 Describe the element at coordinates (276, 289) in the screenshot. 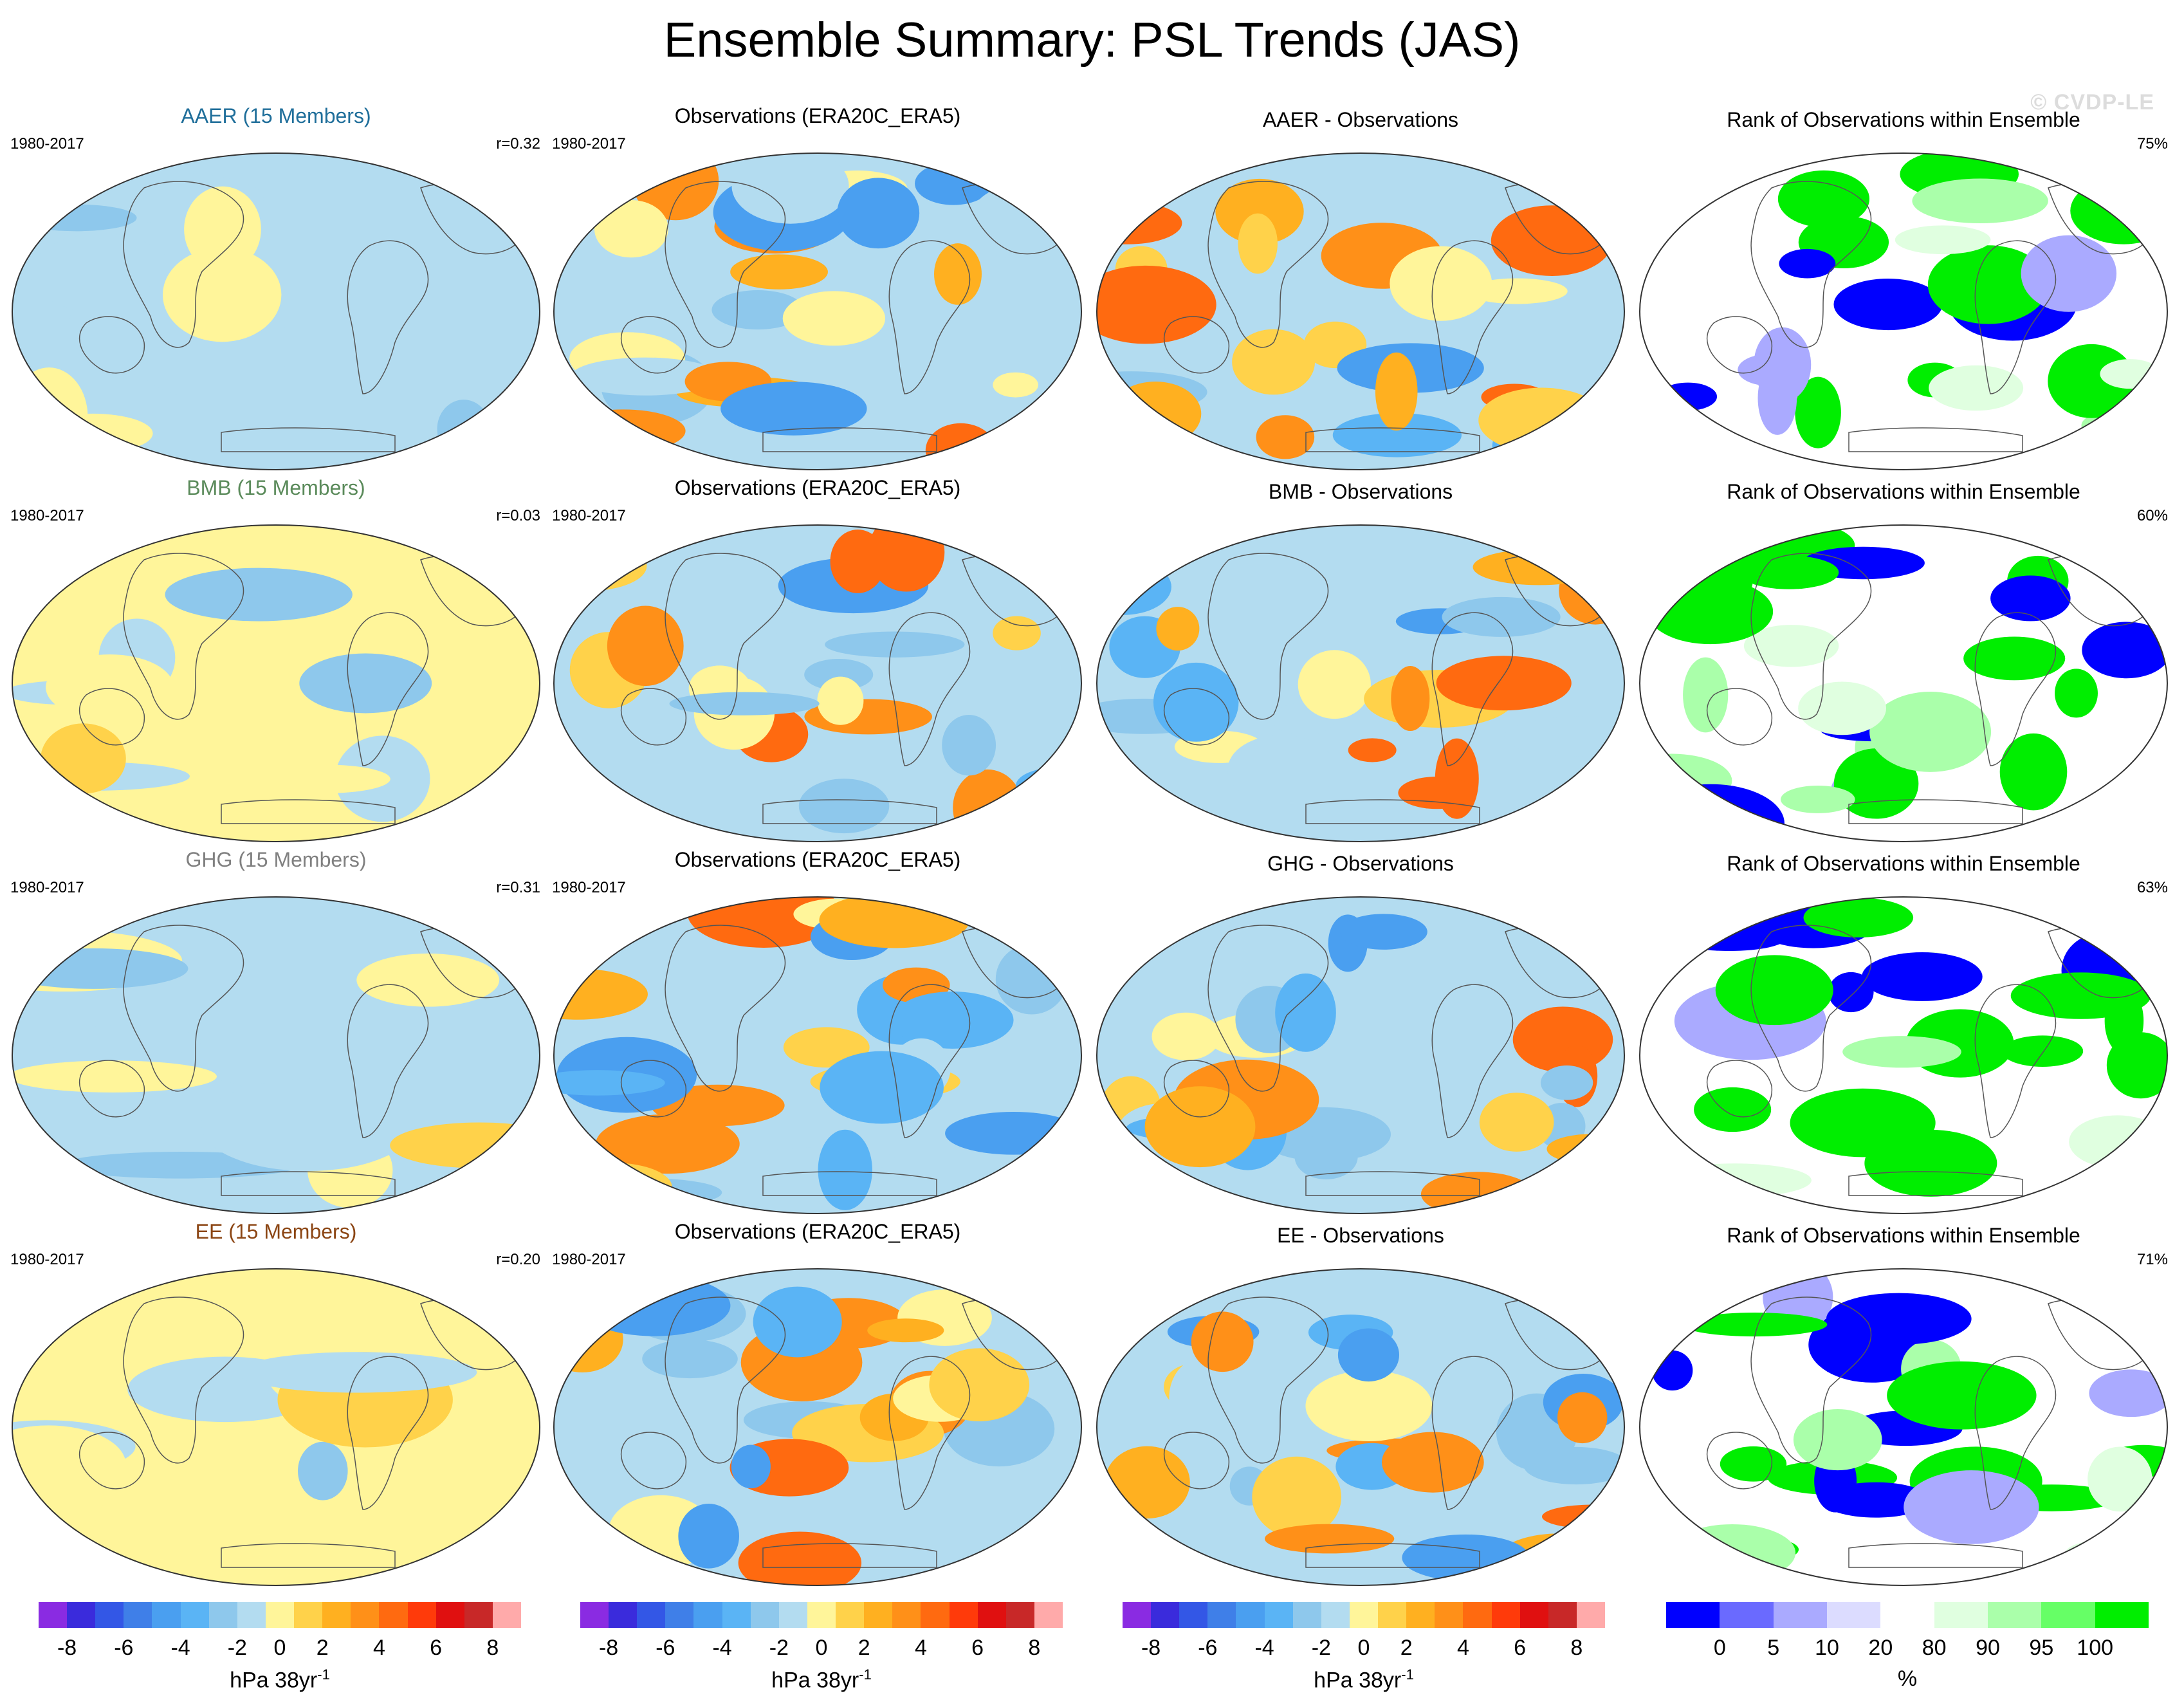

I see `panel-model-row1: AAER (15 Members) 1980-2017 r=0.32` at that location.